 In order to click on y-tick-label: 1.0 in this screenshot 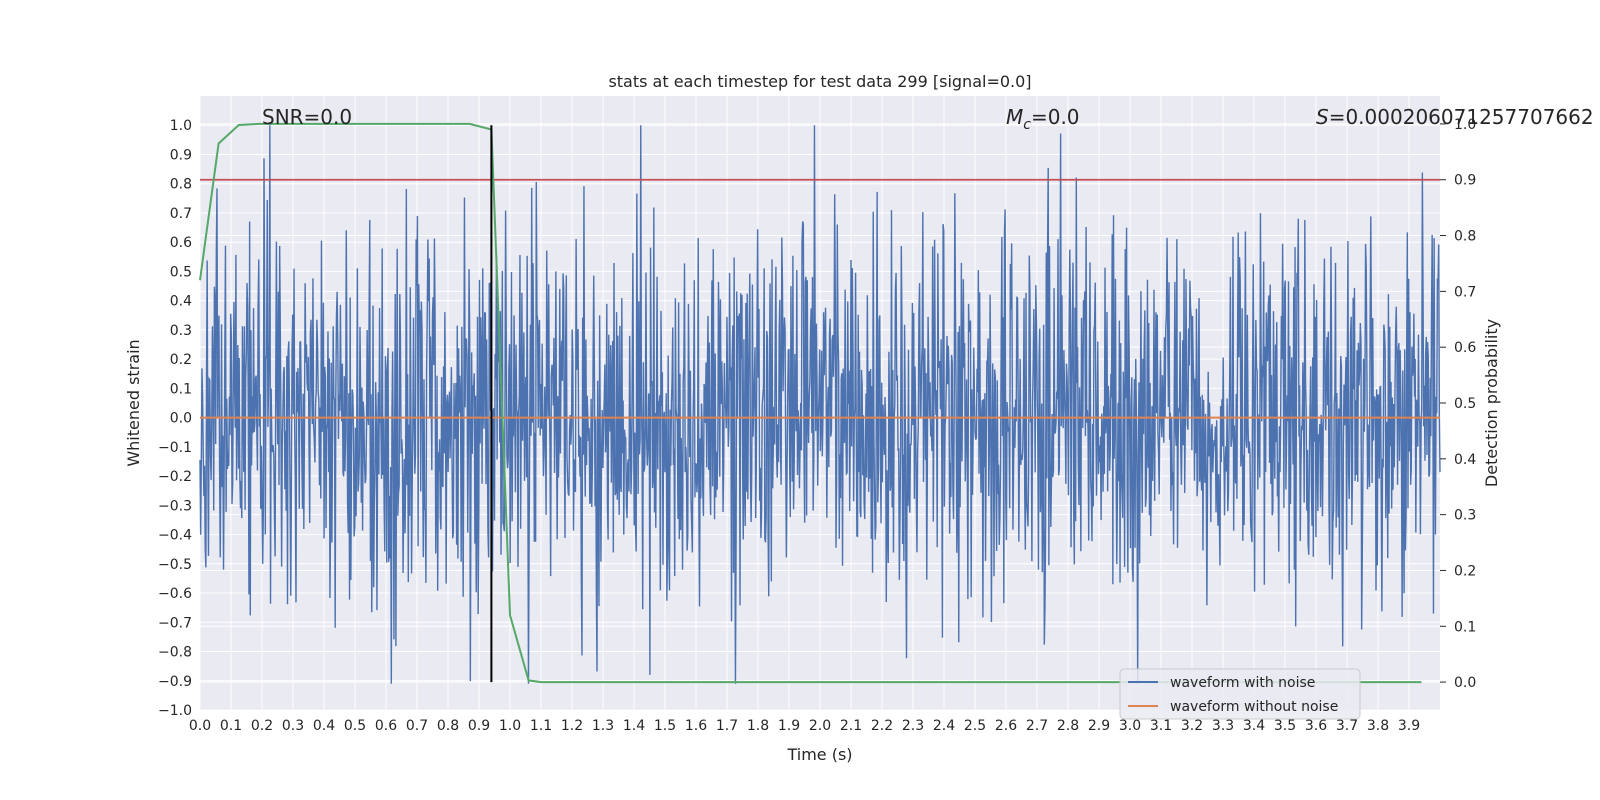, I will do `click(181, 126)`.